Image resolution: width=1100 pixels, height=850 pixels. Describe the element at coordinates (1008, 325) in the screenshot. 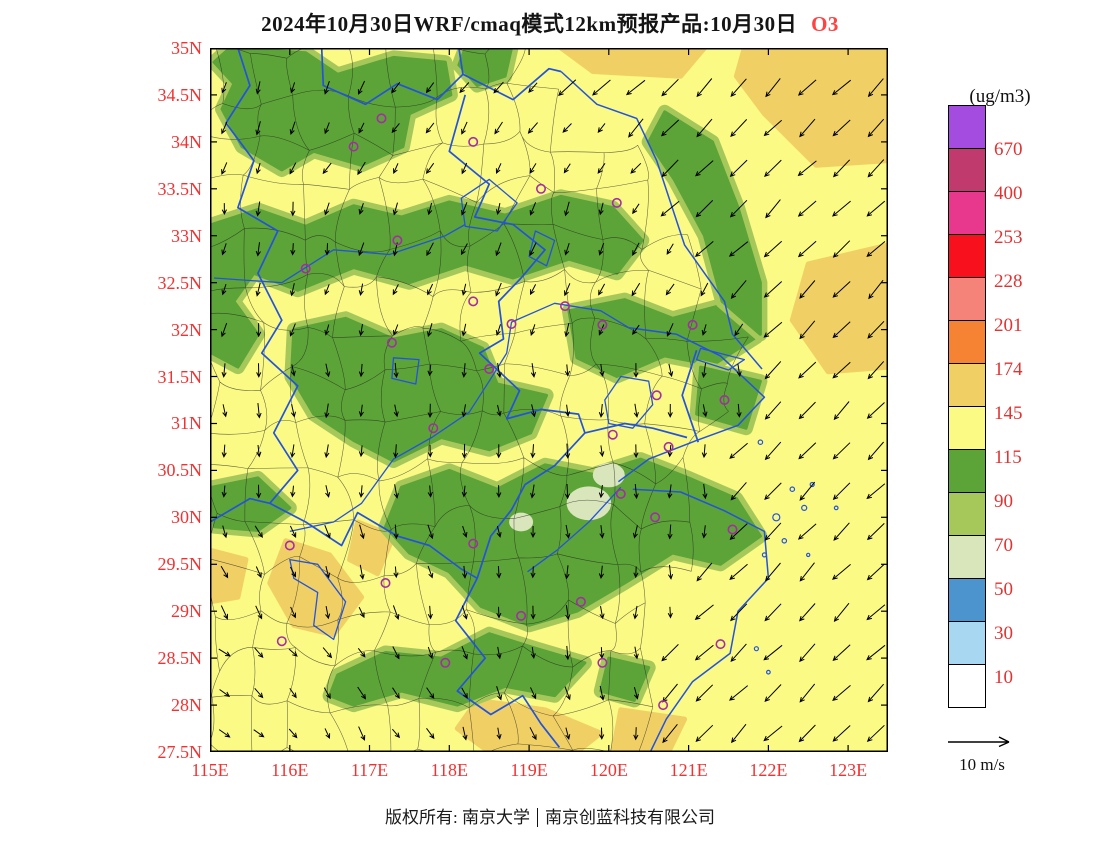

I see `legend-boundary-label: 201` at that location.